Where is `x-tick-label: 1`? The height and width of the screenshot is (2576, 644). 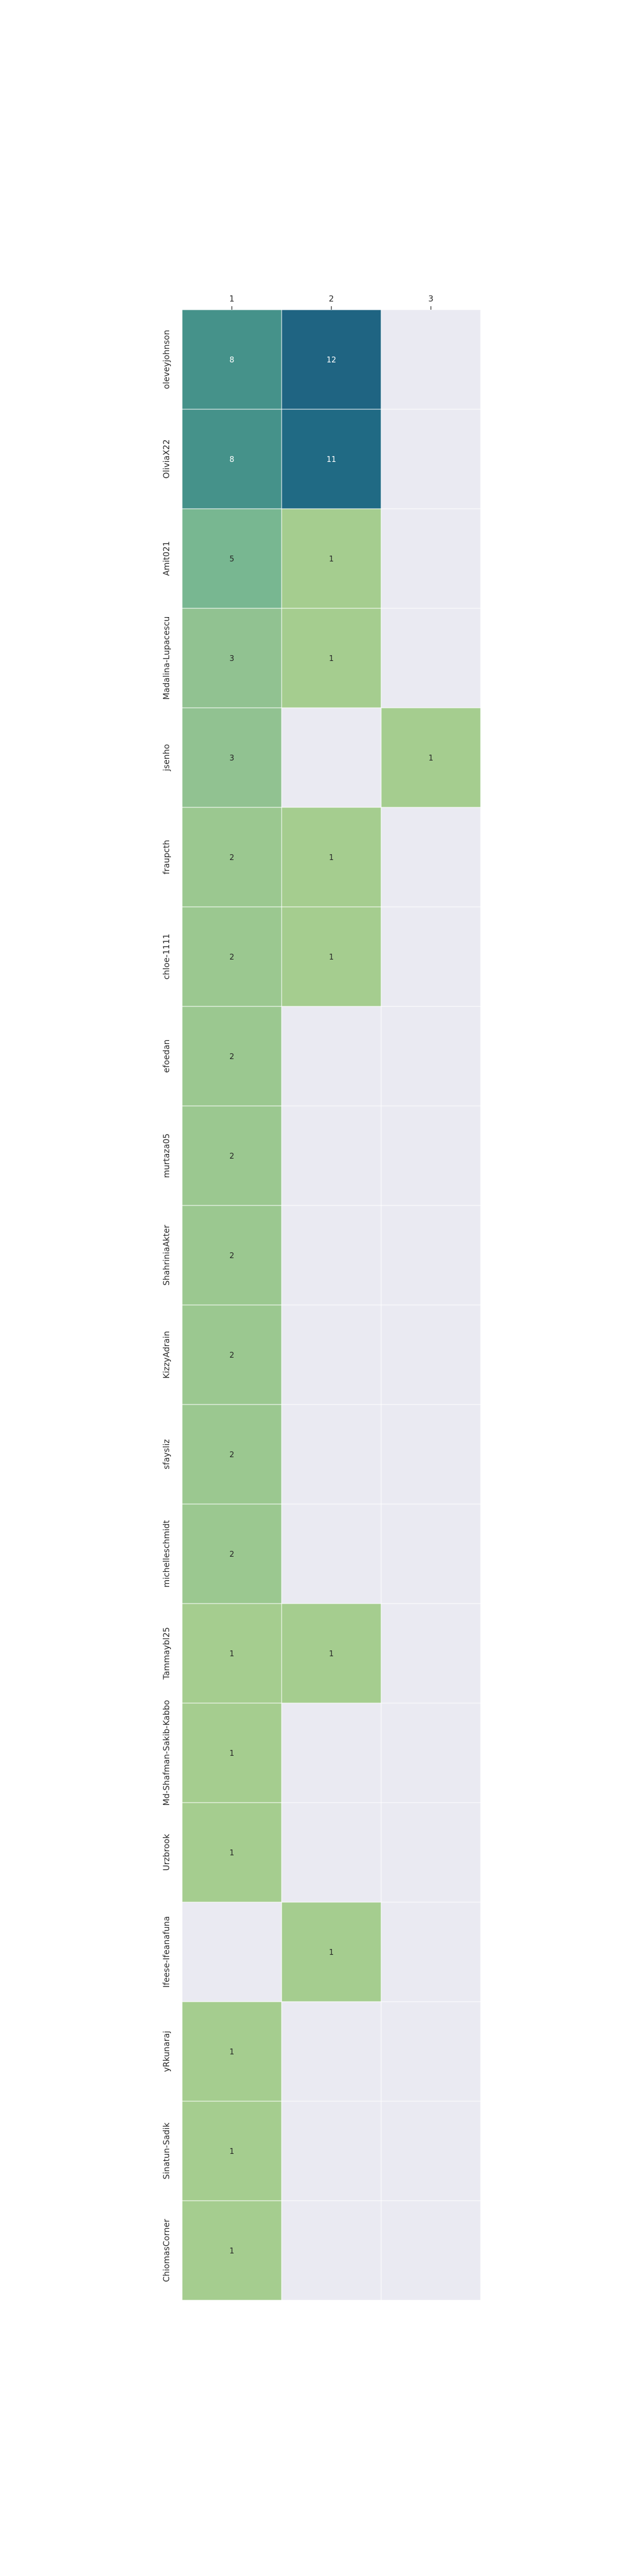 x-tick-label: 1 is located at coordinates (232, 299).